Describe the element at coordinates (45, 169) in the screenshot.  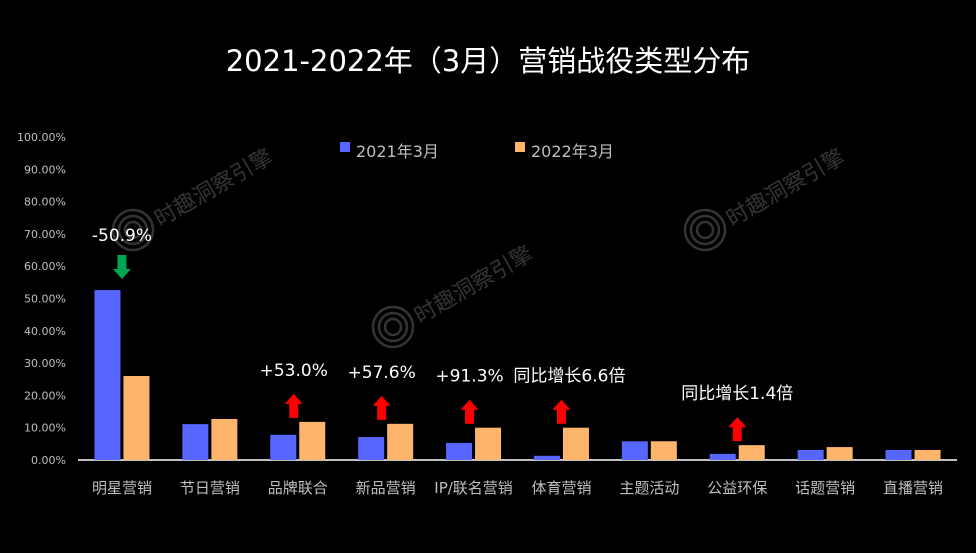
I see `y-tick-label: 90.00%` at that location.